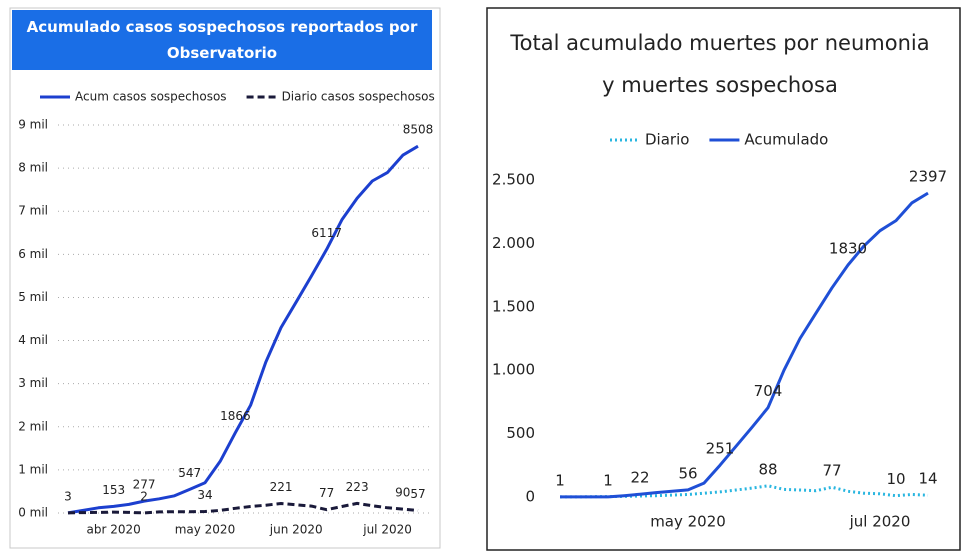  What do you see at coordinates (520, 433) in the screenshot?
I see `y-tick-label: 500` at bounding box center [520, 433].